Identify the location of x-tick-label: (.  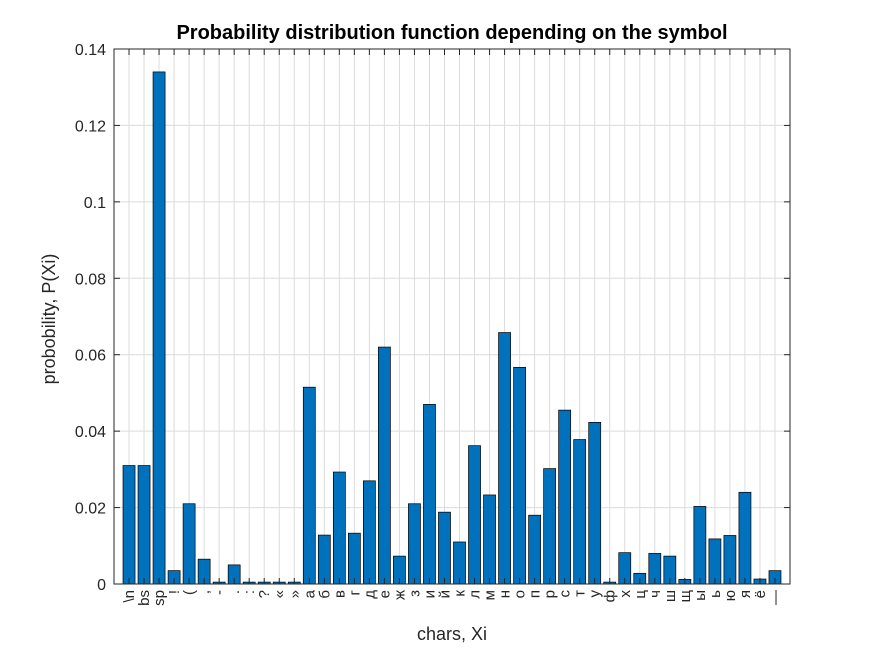
(189, 592).